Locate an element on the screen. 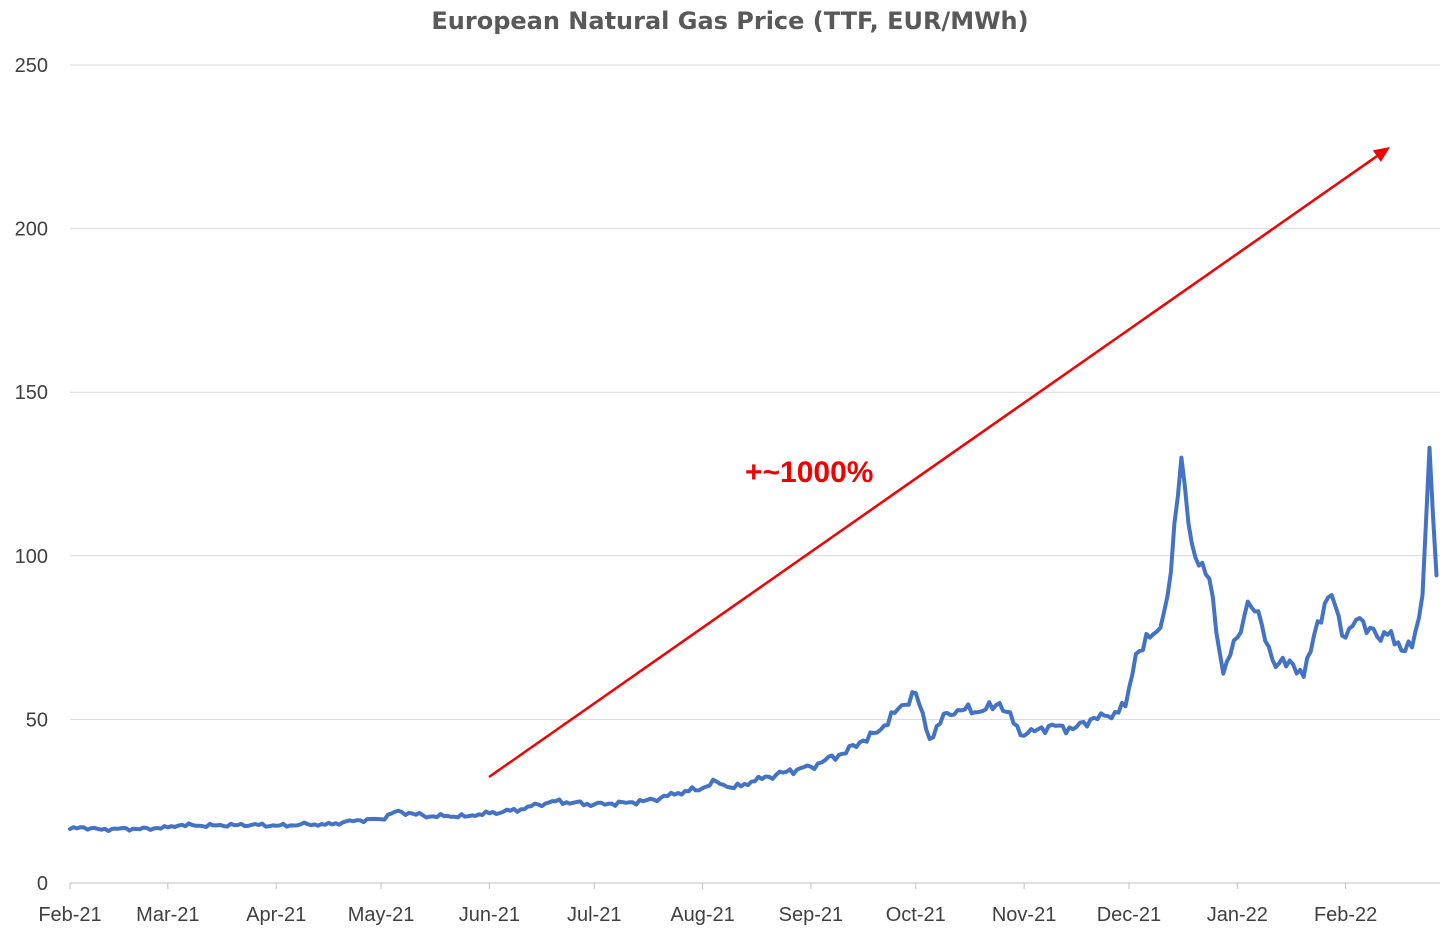  x-tick-label: Dec-21 is located at coordinates (1129, 915).